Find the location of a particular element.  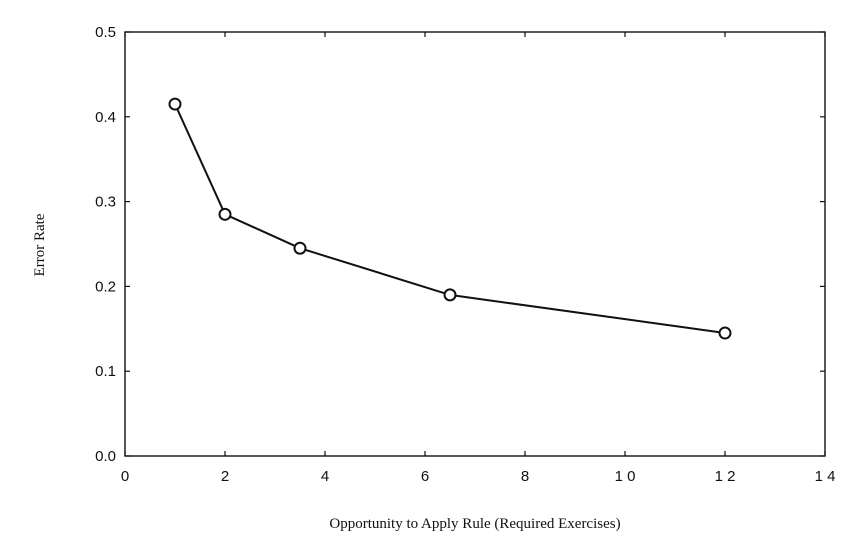

x-tick-label: 0 is located at coordinates (125, 476).